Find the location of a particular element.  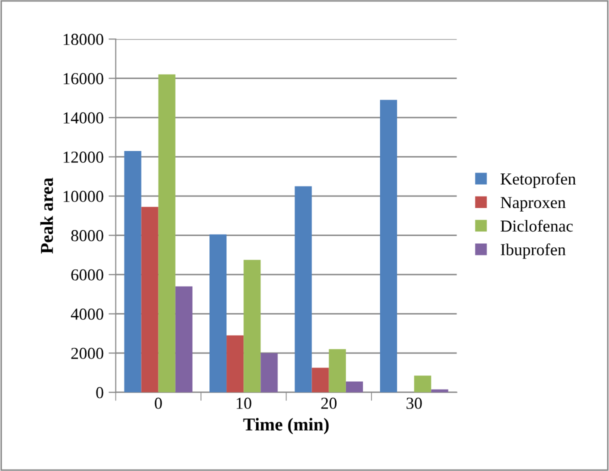

legend-label: Diclofenac is located at coordinates (536, 226).